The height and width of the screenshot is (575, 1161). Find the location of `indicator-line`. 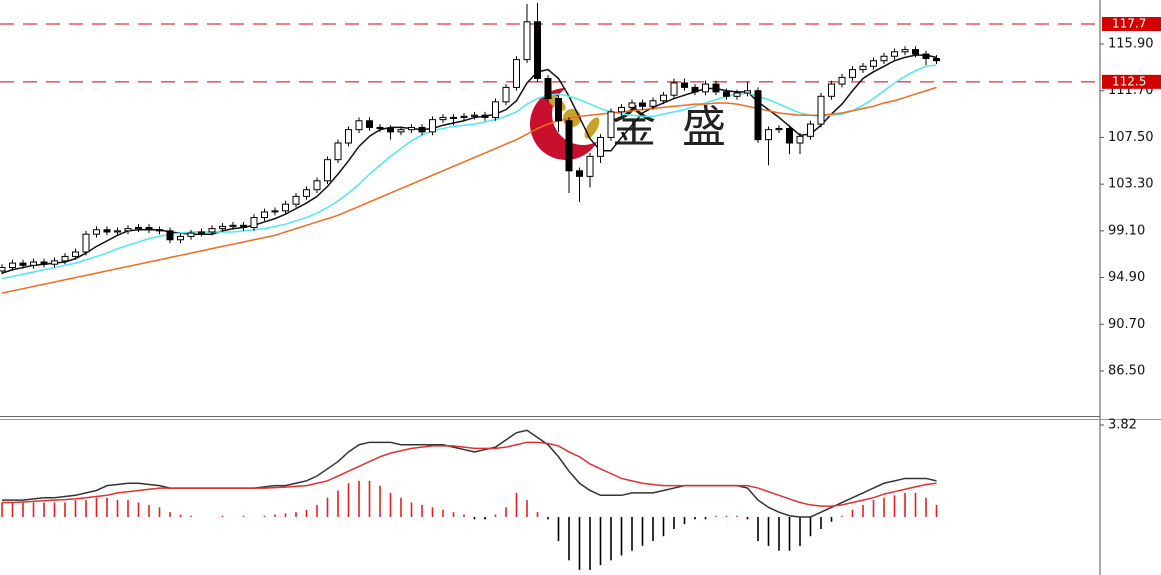

indicator-line is located at coordinates (469, 473).